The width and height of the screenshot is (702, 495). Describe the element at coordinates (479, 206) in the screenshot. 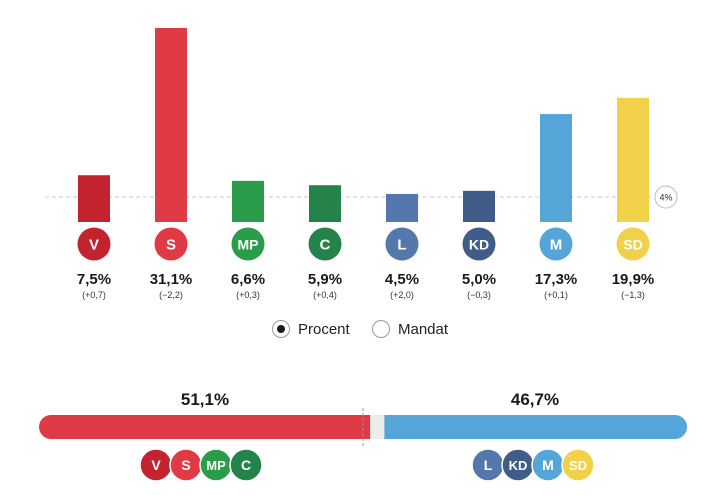

I see `bar-kd` at that location.